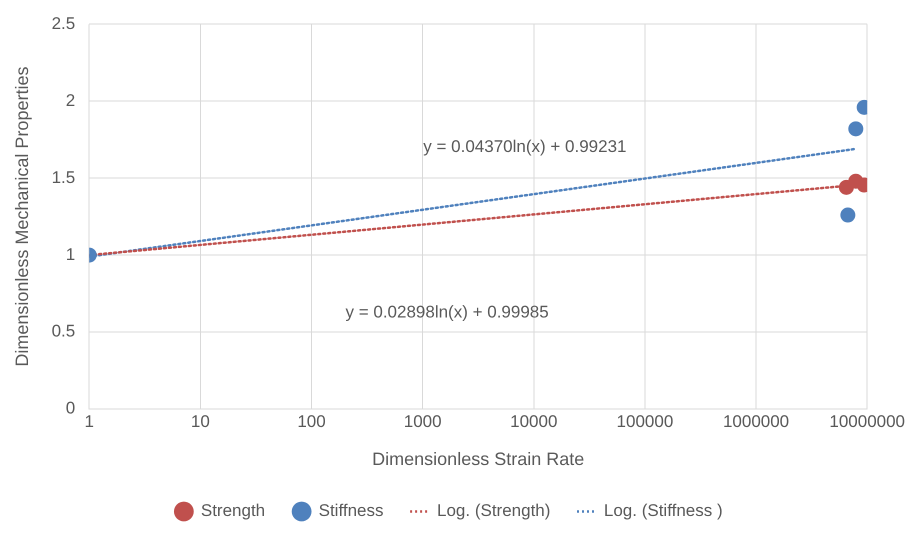 The height and width of the screenshot is (540, 908). Describe the element at coordinates (447, 312) in the screenshot. I see `annotation: y = 0.02898ln(x) + 0.99985` at that location.